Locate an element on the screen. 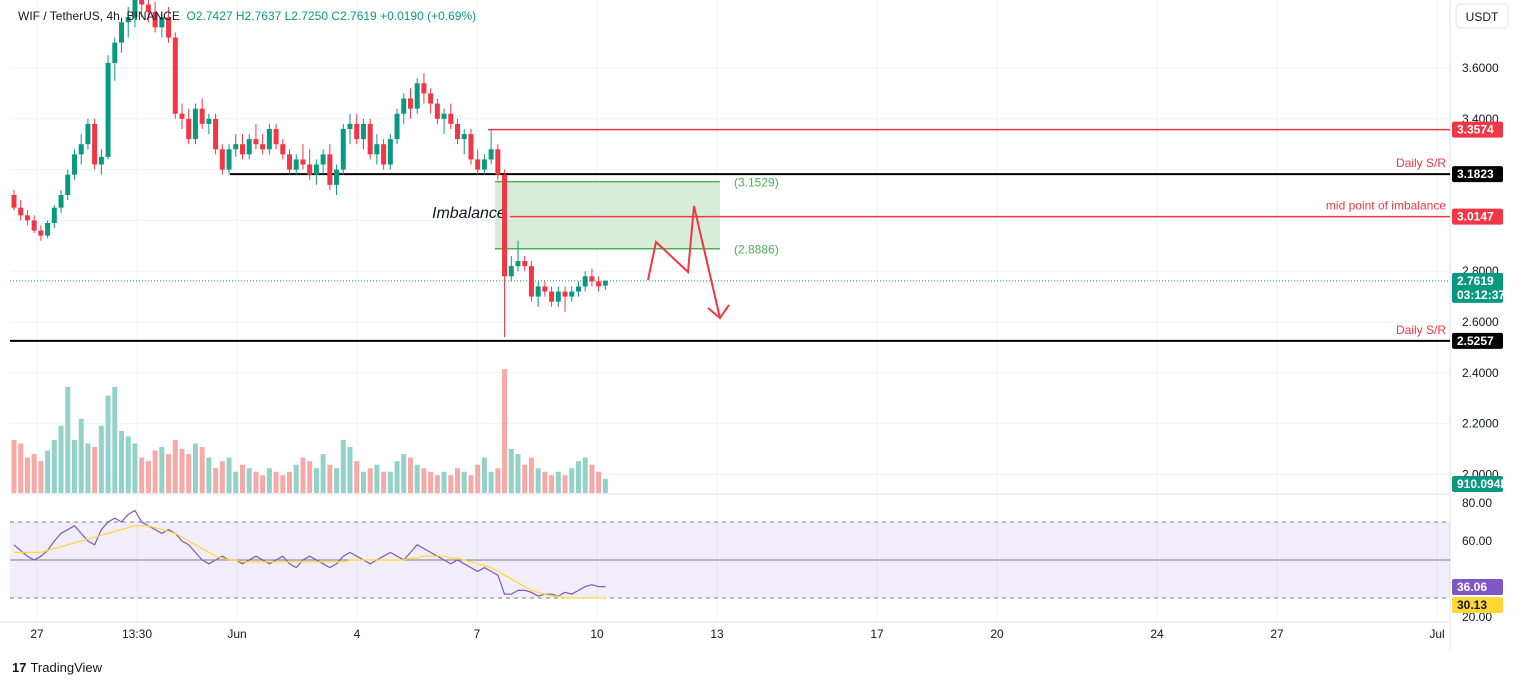 The width and height of the screenshot is (1536, 686). last-price-tag-text: 2.7619 is located at coordinates (1475, 281).